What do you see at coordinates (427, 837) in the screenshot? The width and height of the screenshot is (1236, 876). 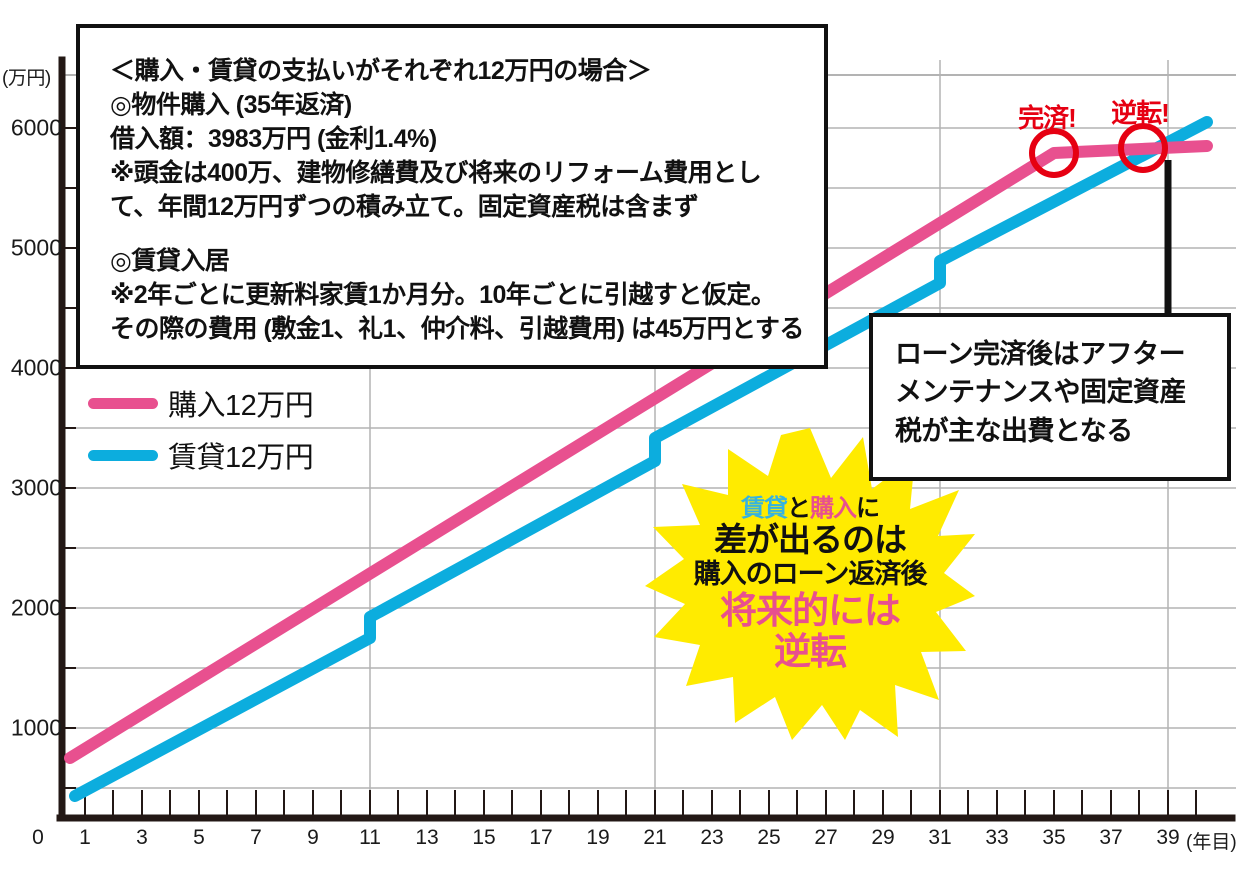 I see `x-tick-13: 13` at bounding box center [427, 837].